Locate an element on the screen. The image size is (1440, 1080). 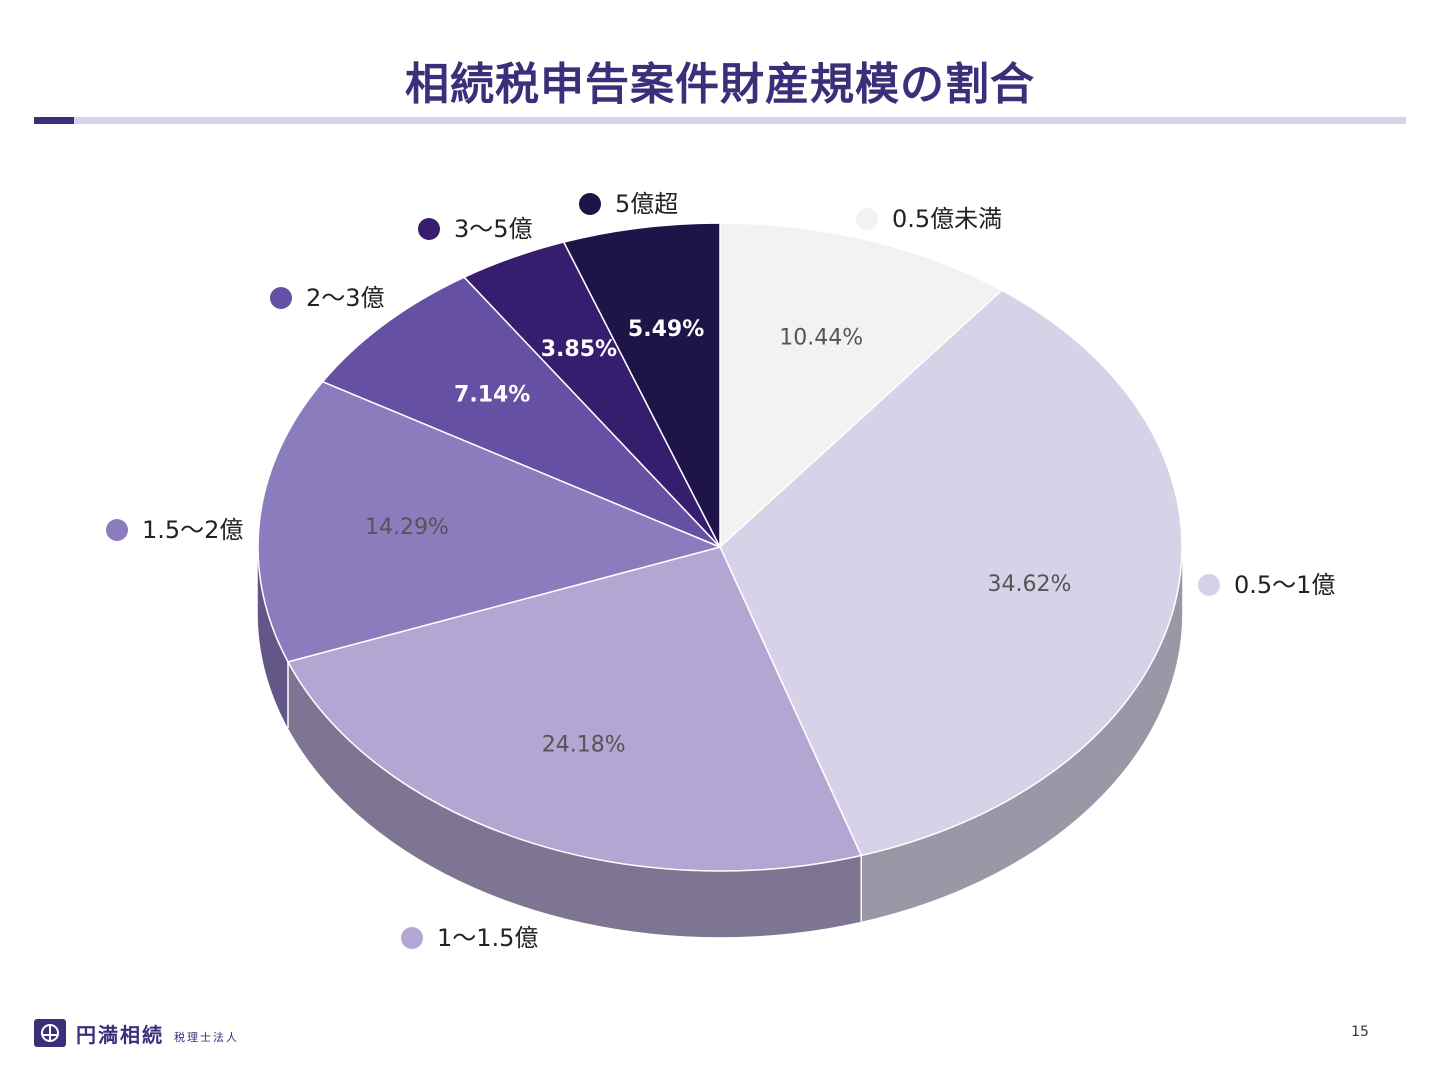
slice-4-legend-label: 1.5～2億 is located at coordinates (192, 530).